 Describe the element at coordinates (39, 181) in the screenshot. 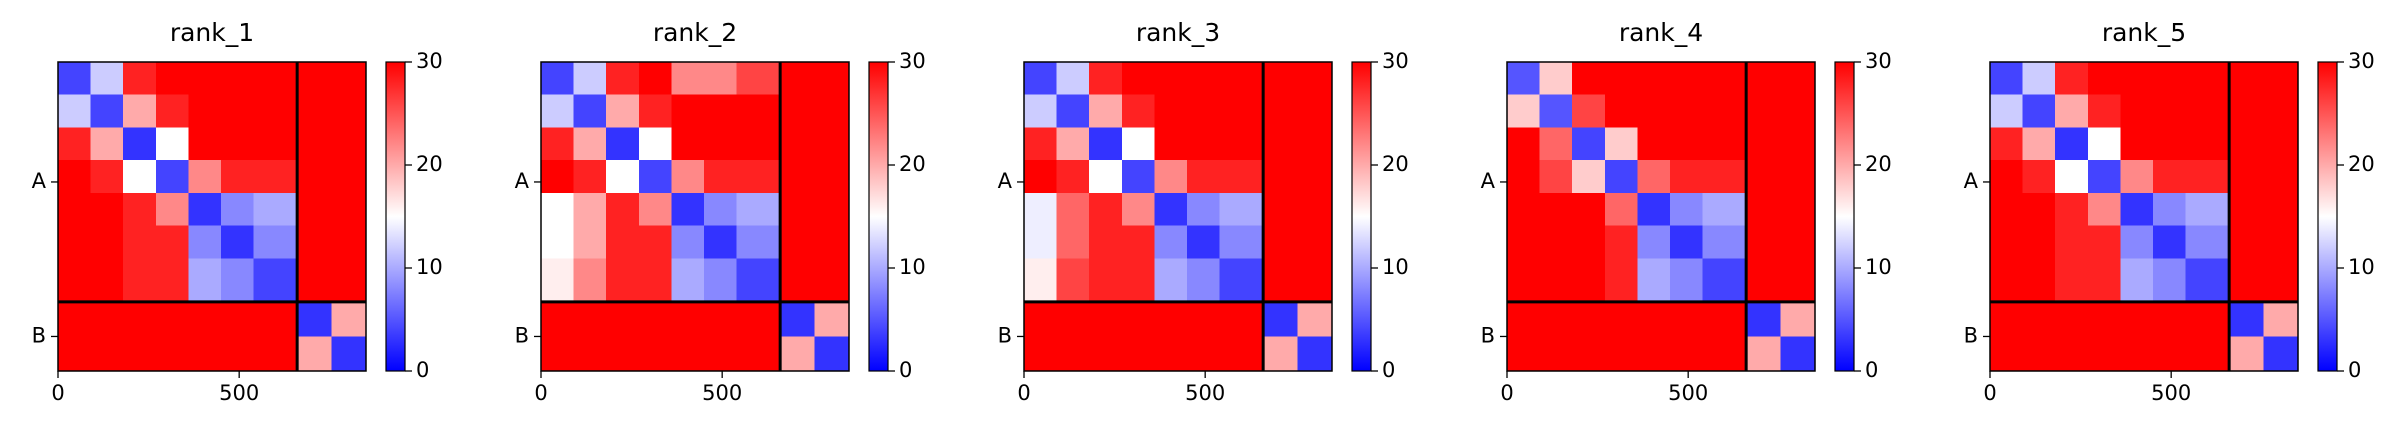

I see `y-tick-label: A` at that location.